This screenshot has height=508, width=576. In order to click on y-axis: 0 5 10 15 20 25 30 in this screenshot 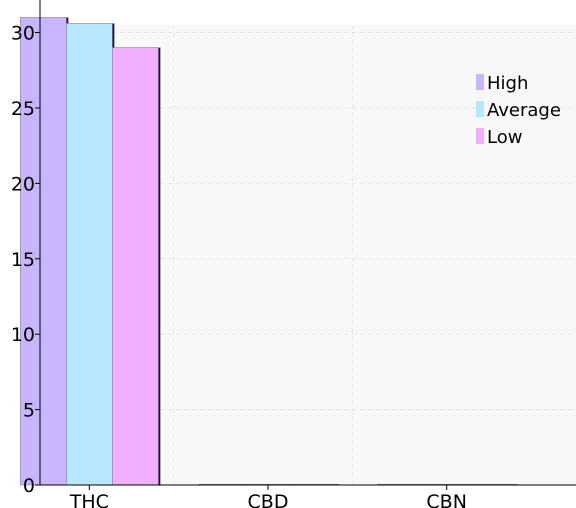, I will do `click(26, 248)`.